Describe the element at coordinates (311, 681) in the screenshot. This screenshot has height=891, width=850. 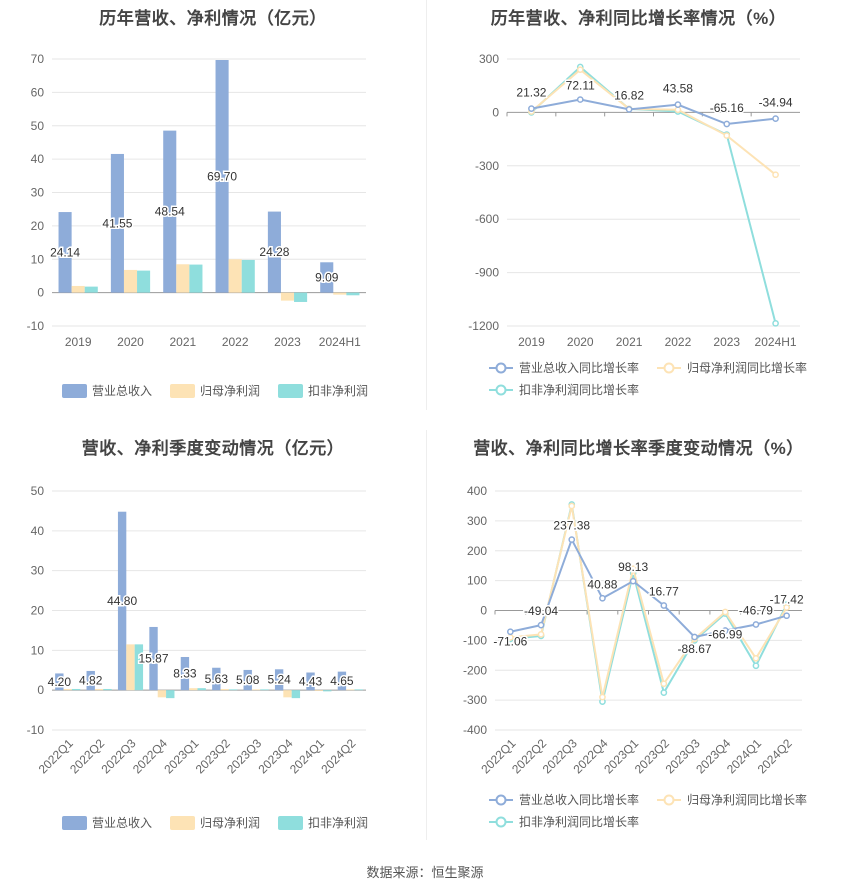
I see `data-label: 4.43` at that location.